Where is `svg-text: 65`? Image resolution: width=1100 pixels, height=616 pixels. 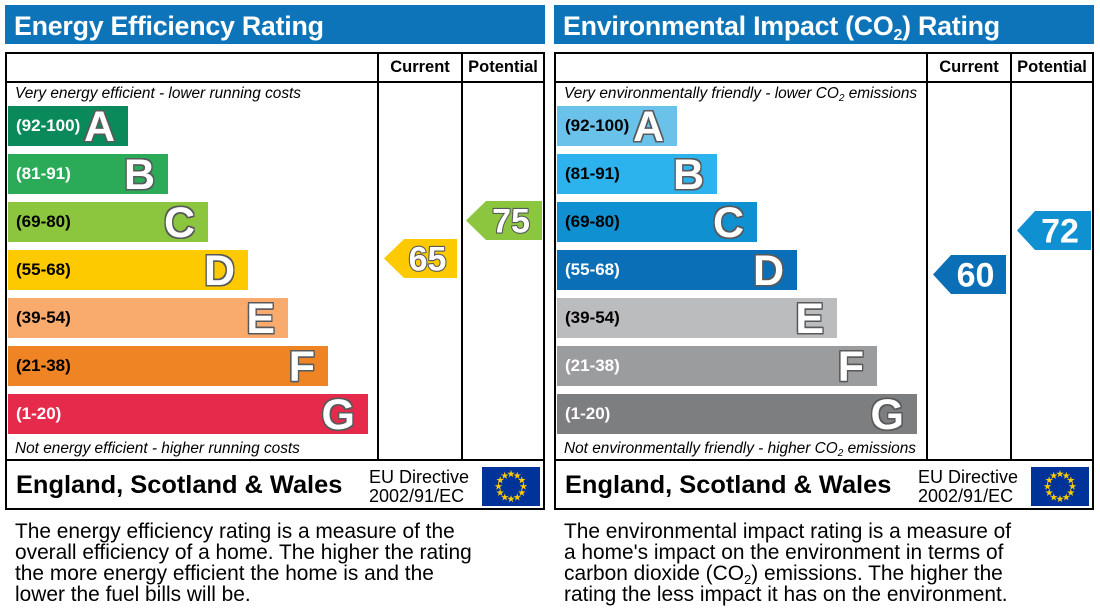 svg-text: 65 is located at coordinates (428, 259).